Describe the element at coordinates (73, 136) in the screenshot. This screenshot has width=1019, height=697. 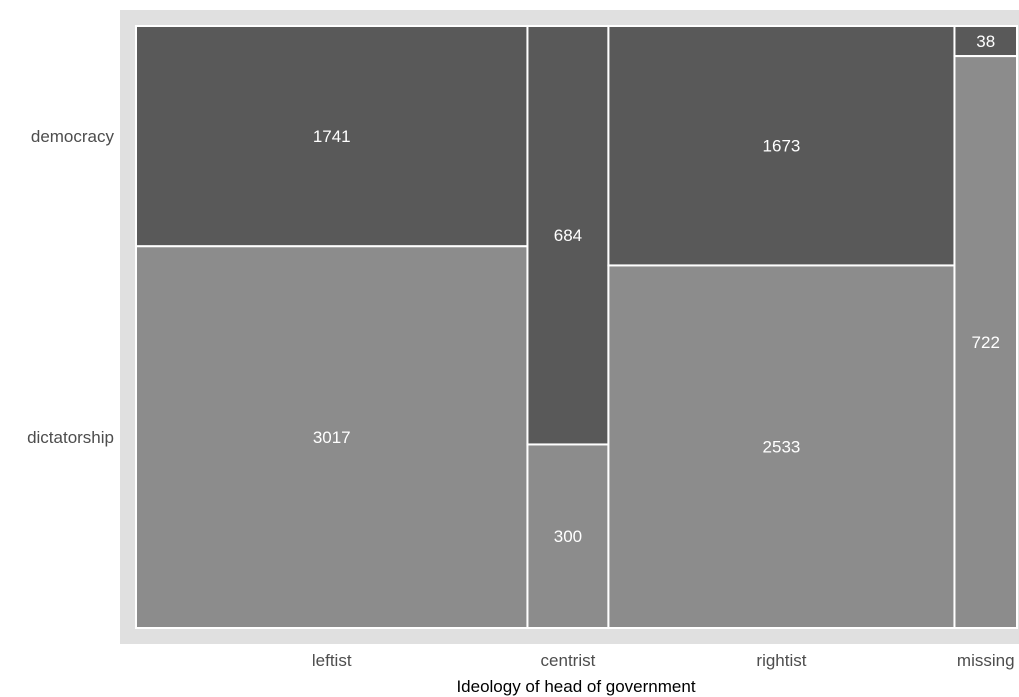
I see `y-tick-label-democracy: democracy` at that location.